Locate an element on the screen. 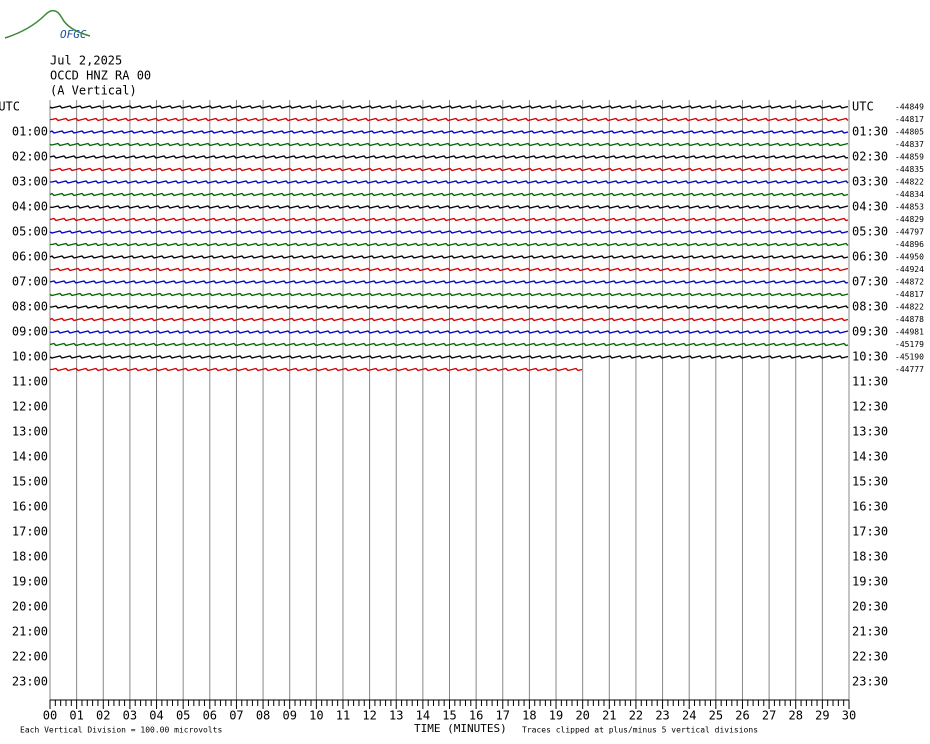 The width and height of the screenshot is (930, 744). left-hour-label: 13:00 is located at coordinates (30, 432).